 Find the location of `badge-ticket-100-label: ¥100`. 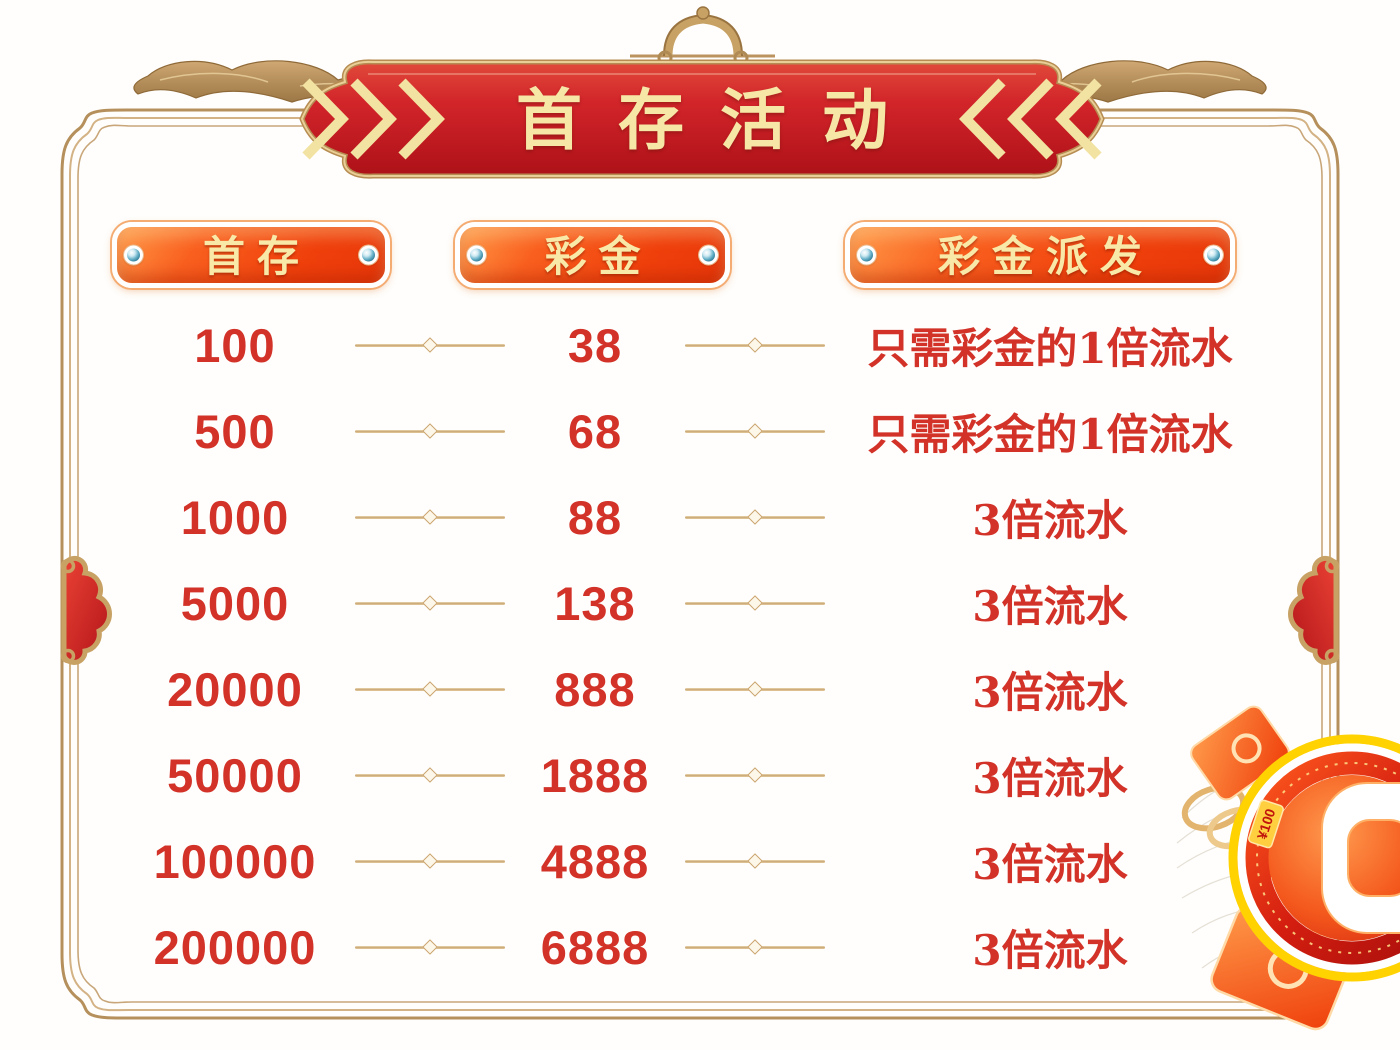

badge-ticket-100-label: ¥100 is located at coordinates (1266, 824).